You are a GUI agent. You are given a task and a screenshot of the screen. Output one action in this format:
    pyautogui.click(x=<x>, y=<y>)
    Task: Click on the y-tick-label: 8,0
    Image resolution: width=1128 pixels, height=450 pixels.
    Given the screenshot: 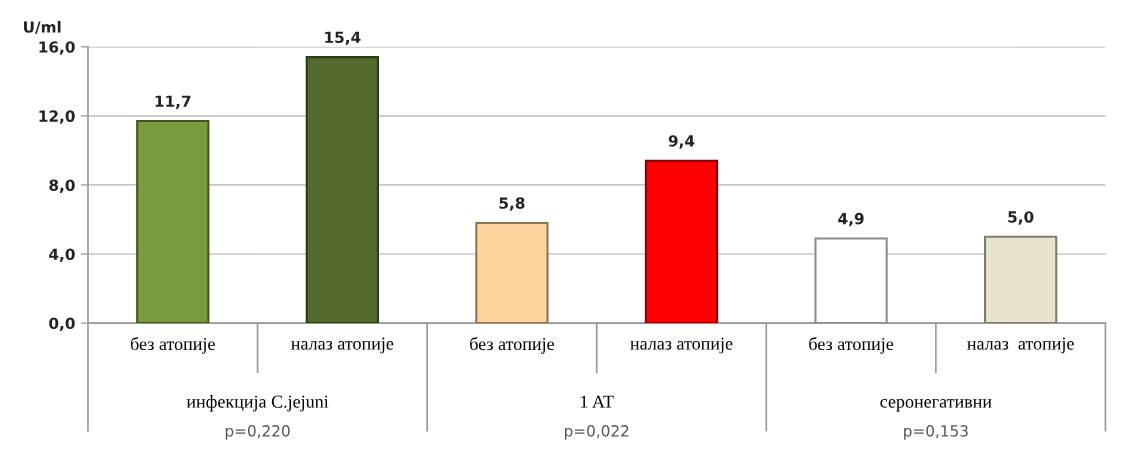 What is the action you would take?
    pyautogui.click(x=62, y=186)
    